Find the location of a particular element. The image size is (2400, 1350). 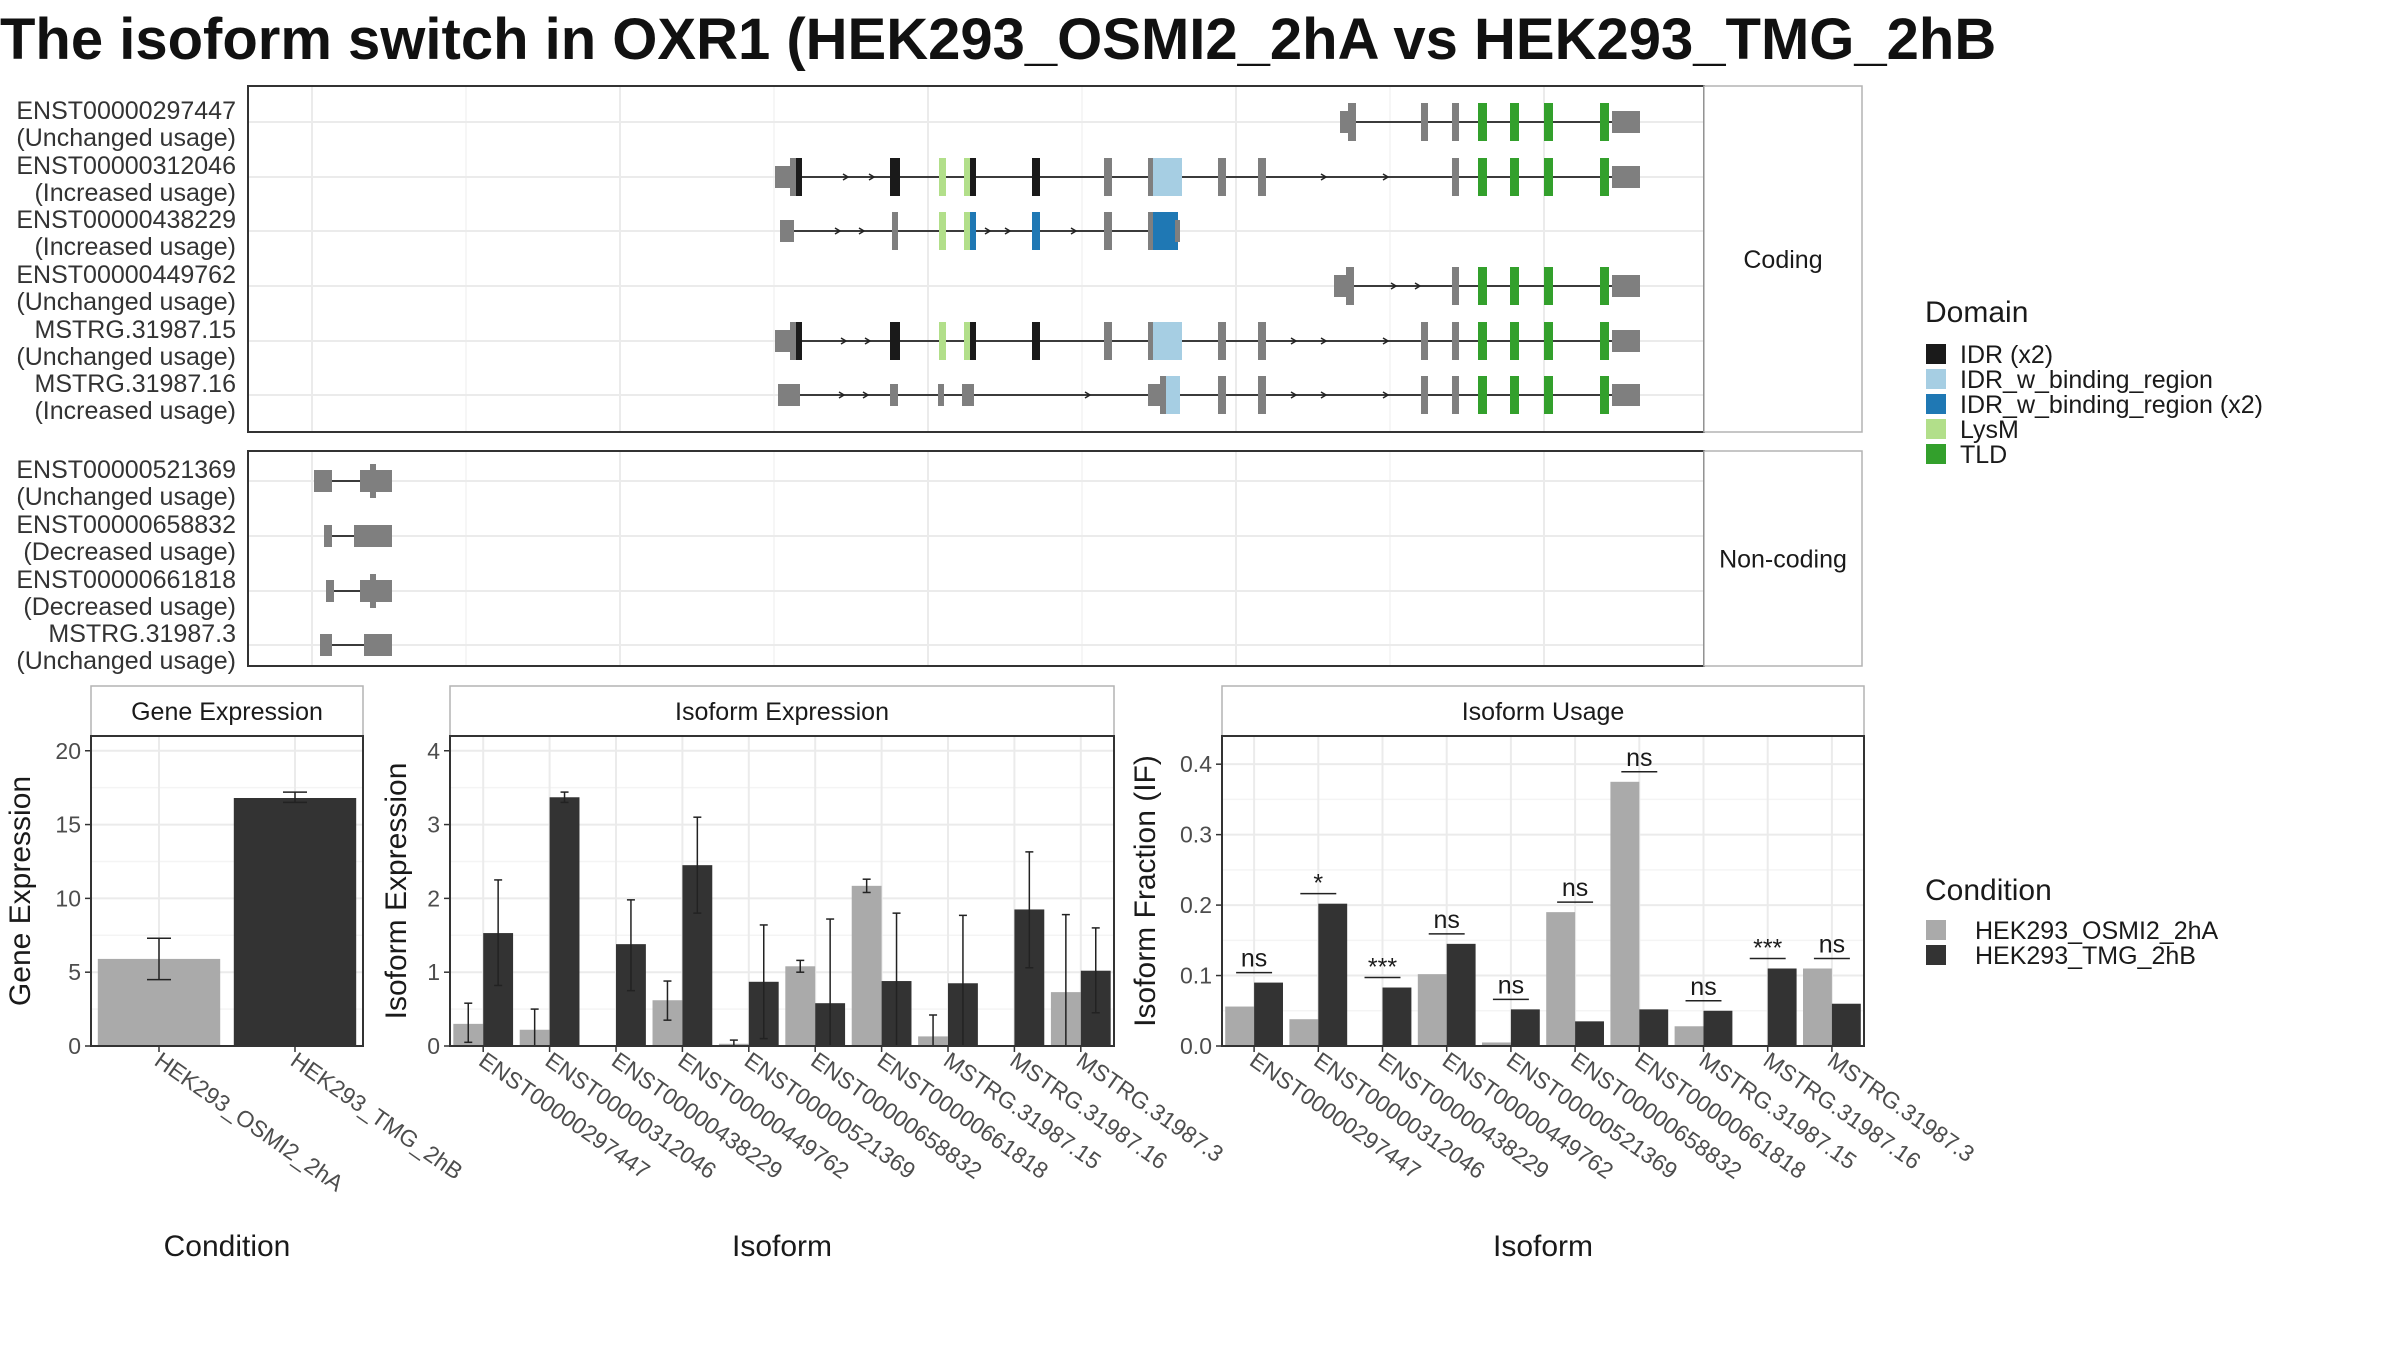

gene-expression-chart-xlabel: Condition is located at coordinates (227, 1246).